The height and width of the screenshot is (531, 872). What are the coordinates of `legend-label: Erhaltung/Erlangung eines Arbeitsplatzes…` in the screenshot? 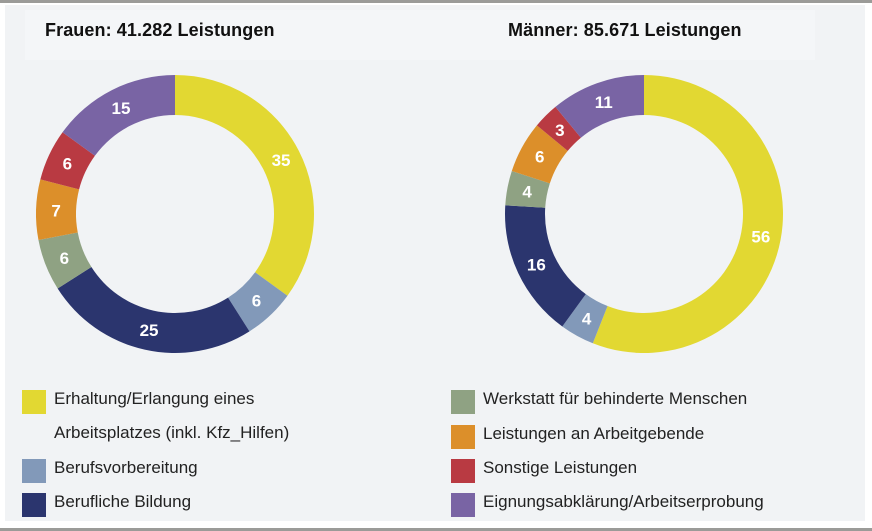 It's located at (172, 415).